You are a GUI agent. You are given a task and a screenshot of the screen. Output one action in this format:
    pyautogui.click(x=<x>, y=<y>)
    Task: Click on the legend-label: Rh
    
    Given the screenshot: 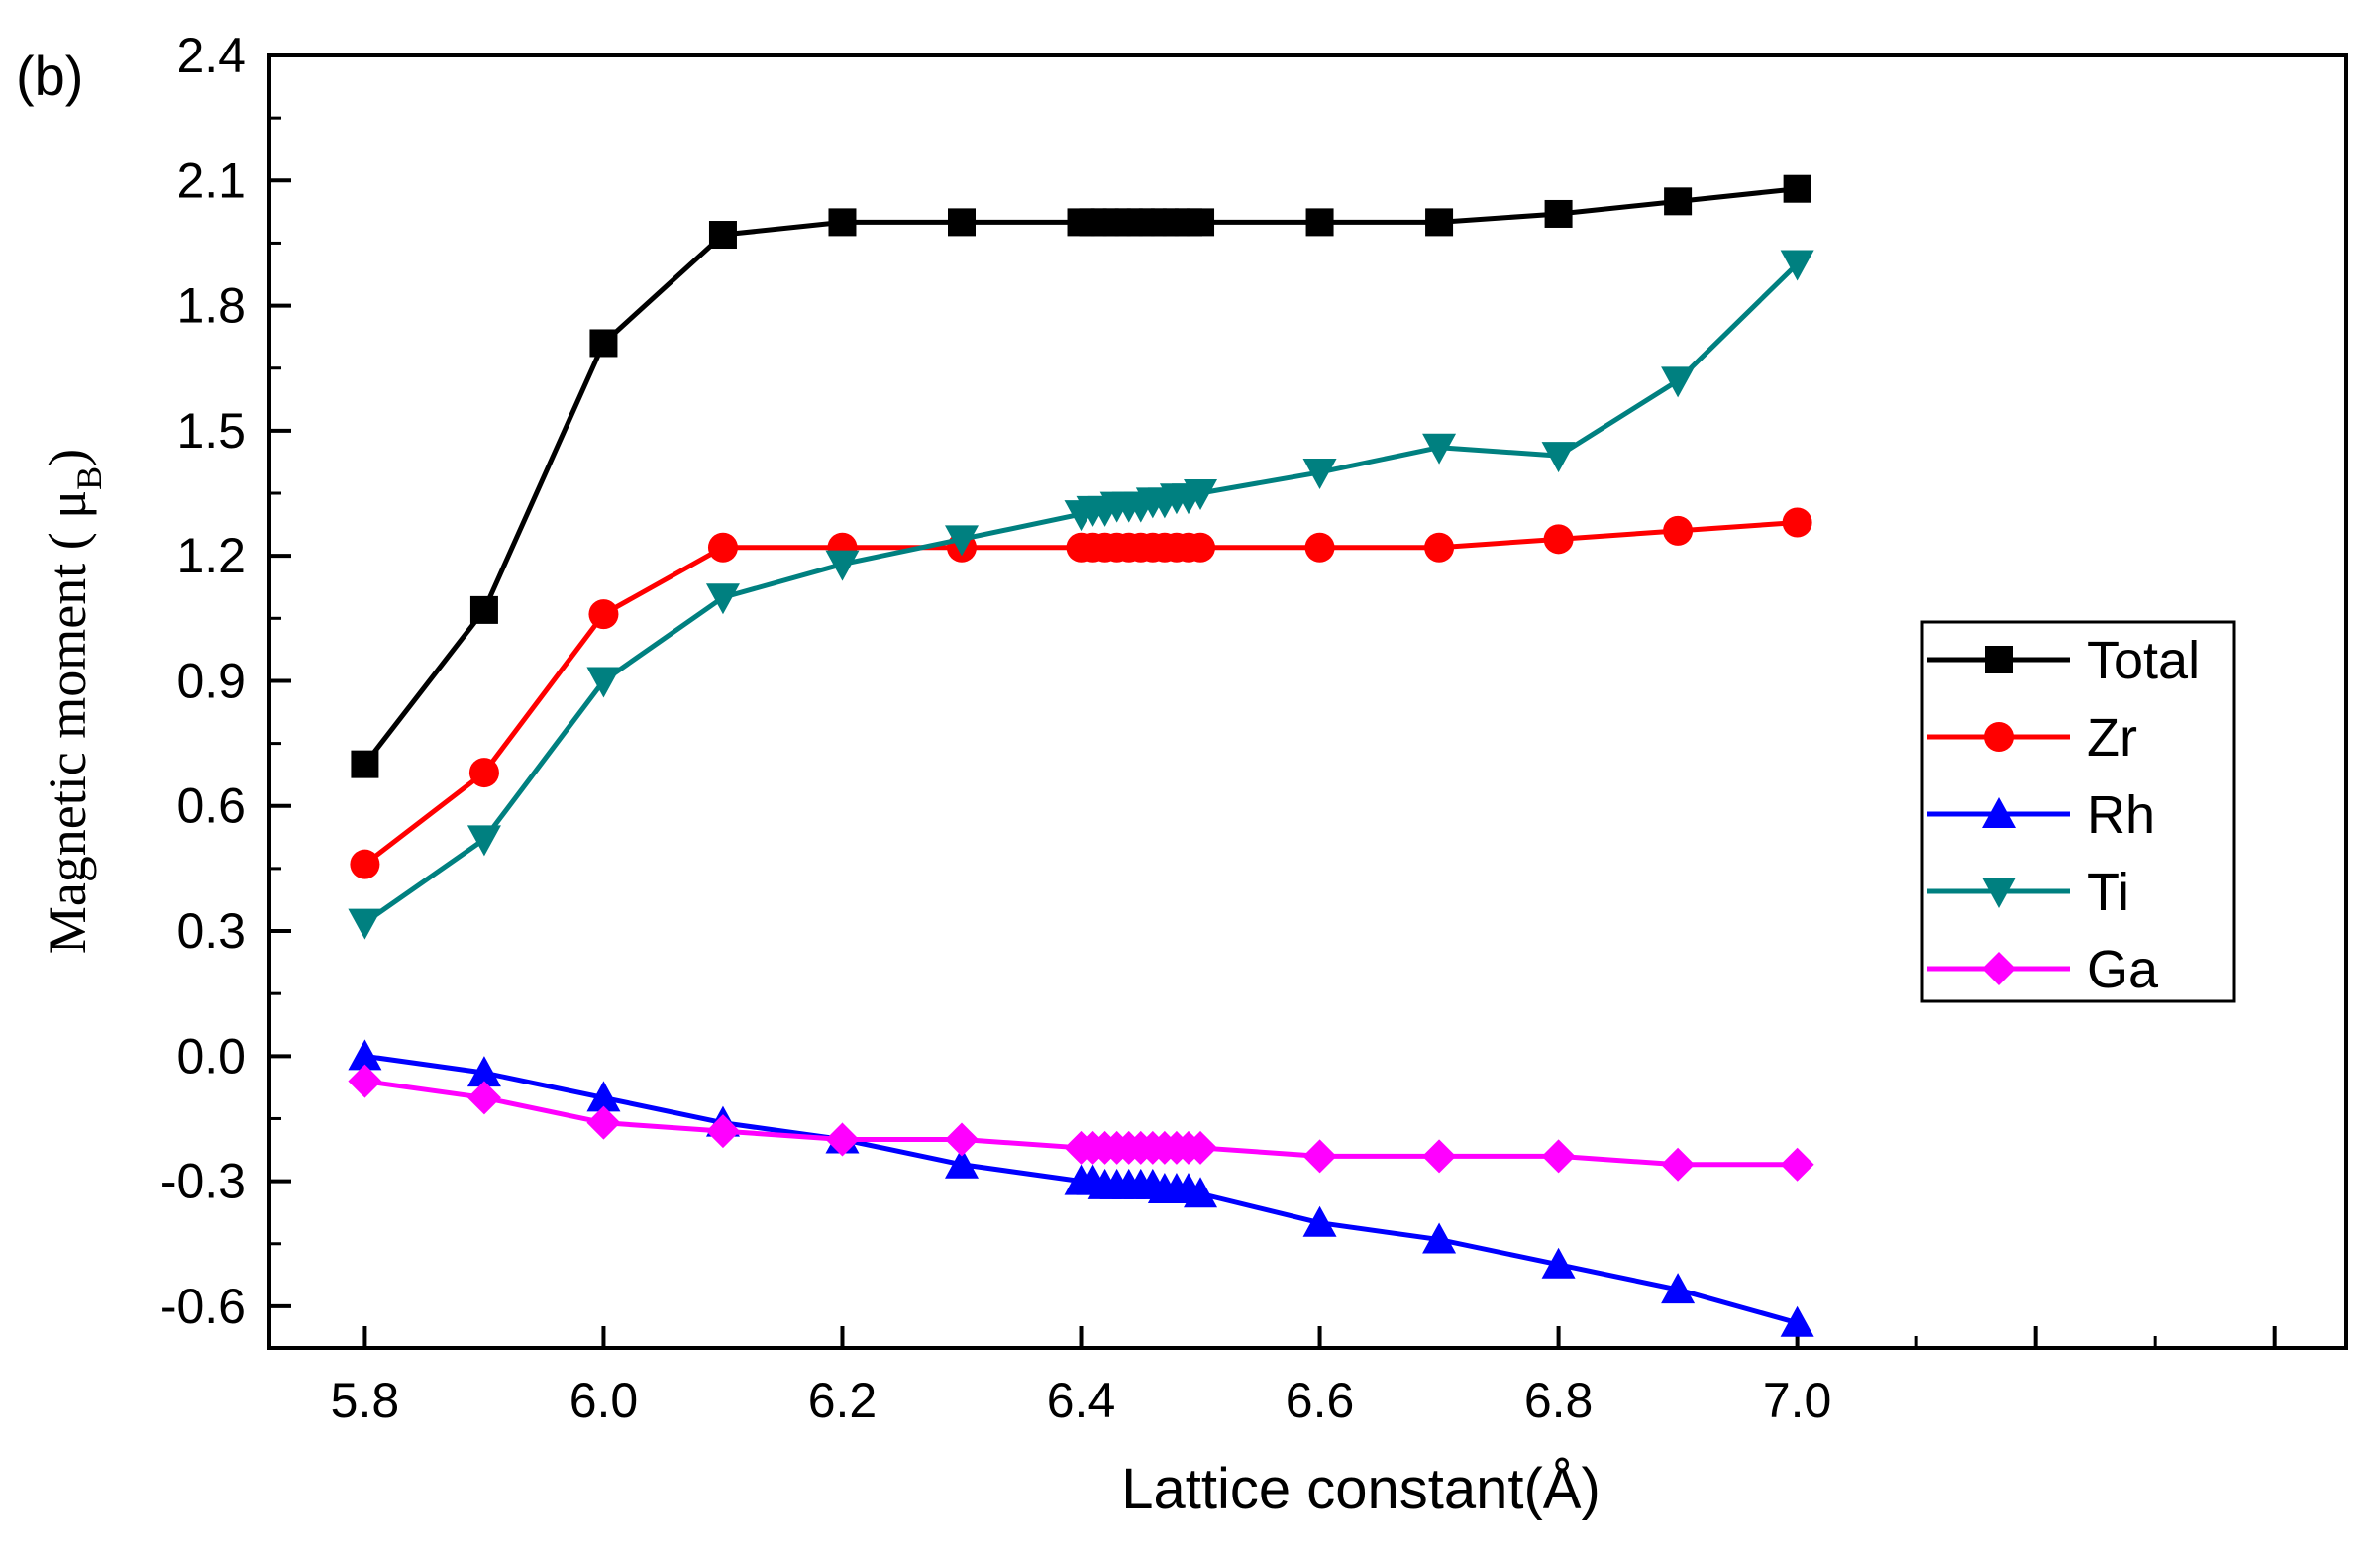 What is the action you would take?
    pyautogui.click(x=2121, y=815)
    